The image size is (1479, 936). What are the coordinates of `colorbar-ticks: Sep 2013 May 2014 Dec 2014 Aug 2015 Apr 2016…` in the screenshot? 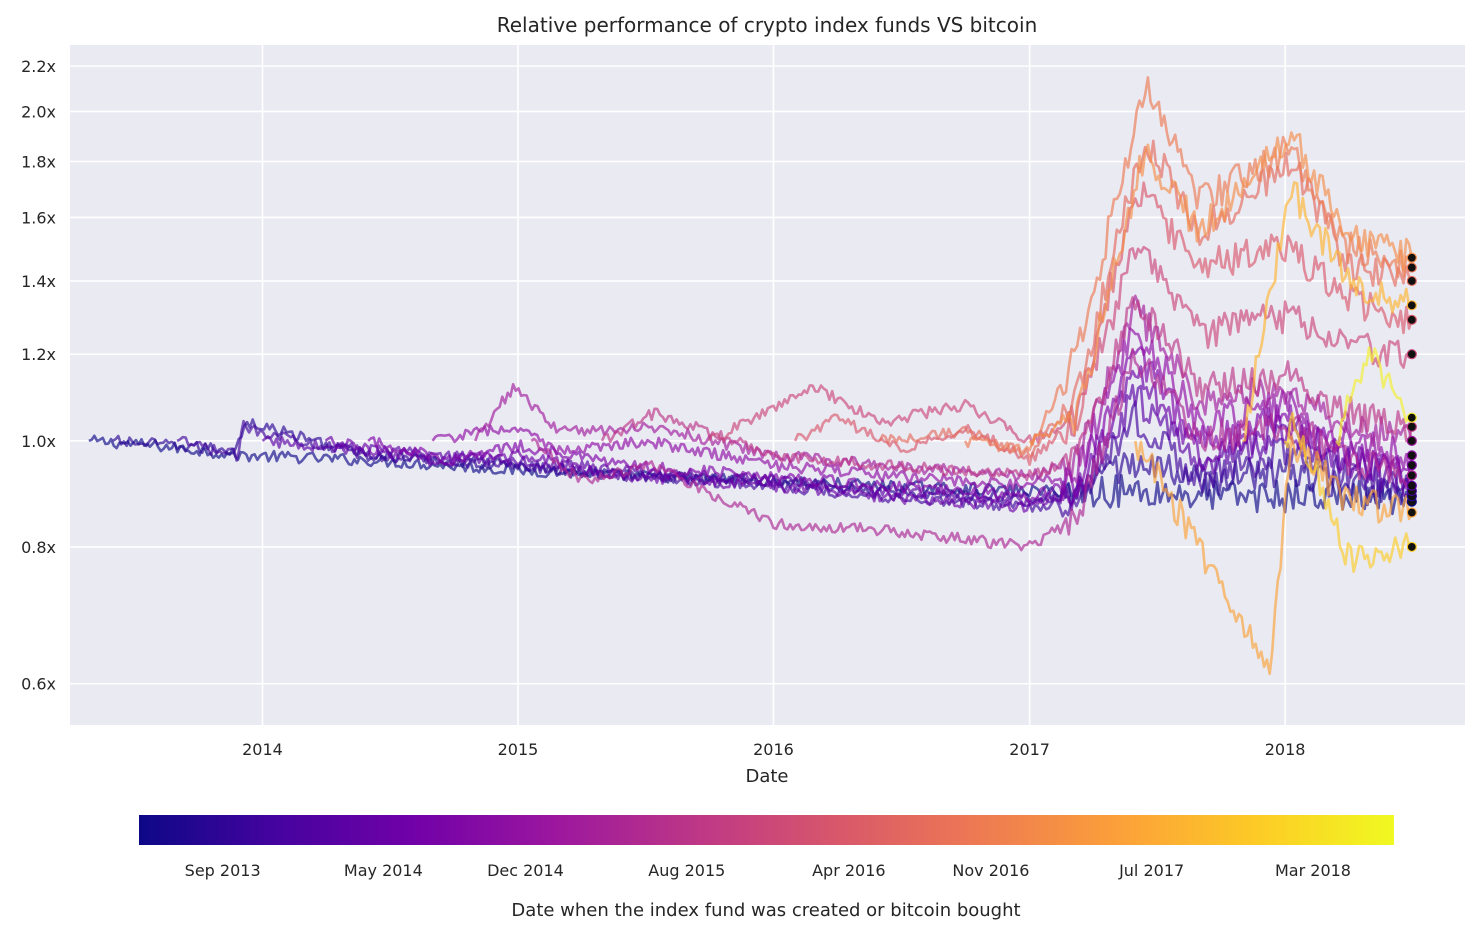 It's located at (768, 870).